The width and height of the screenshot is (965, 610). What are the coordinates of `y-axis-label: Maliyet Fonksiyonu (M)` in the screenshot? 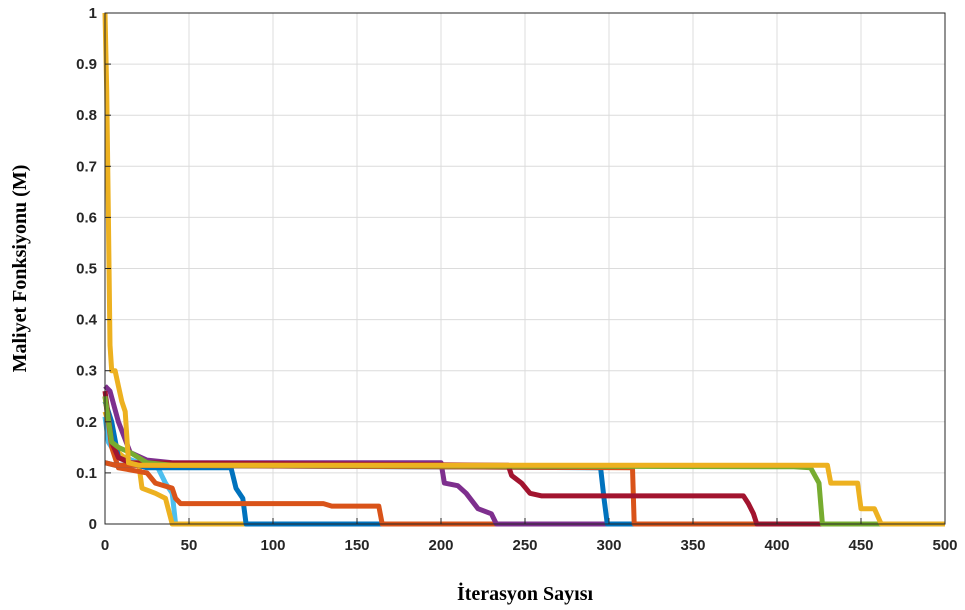 It's located at (20, 269).